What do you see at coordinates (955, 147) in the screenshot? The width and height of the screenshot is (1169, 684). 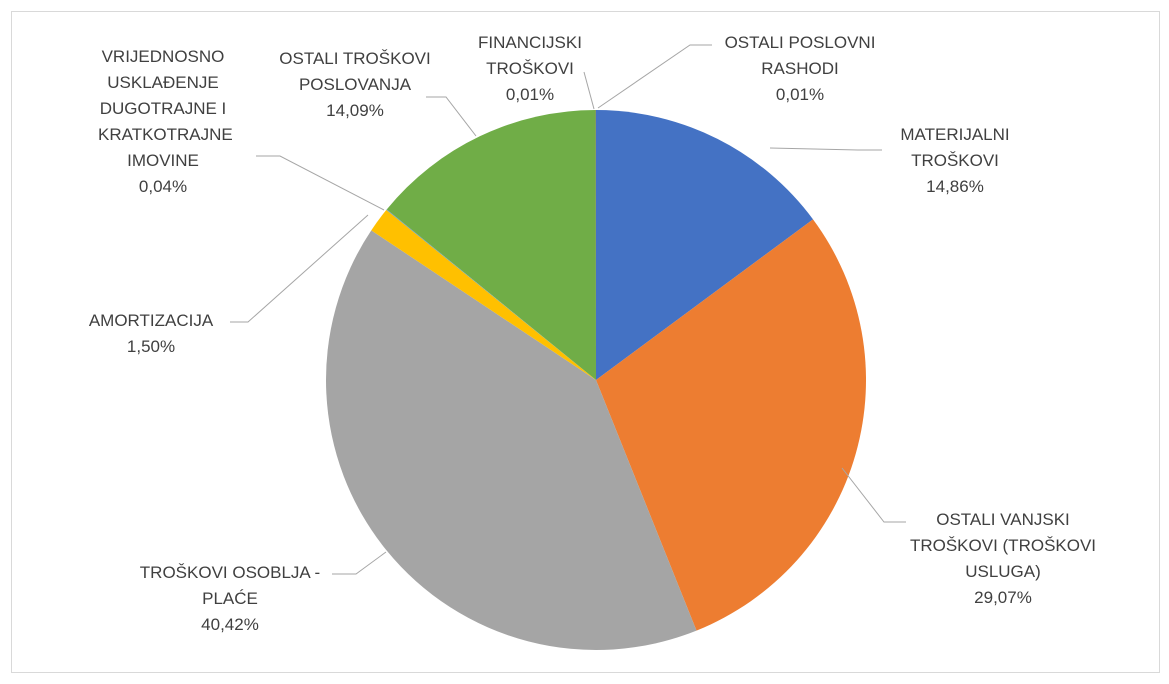 I see `slice-name: MATERIJALNI TROŠKOVI` at bounding box center [955, 147].